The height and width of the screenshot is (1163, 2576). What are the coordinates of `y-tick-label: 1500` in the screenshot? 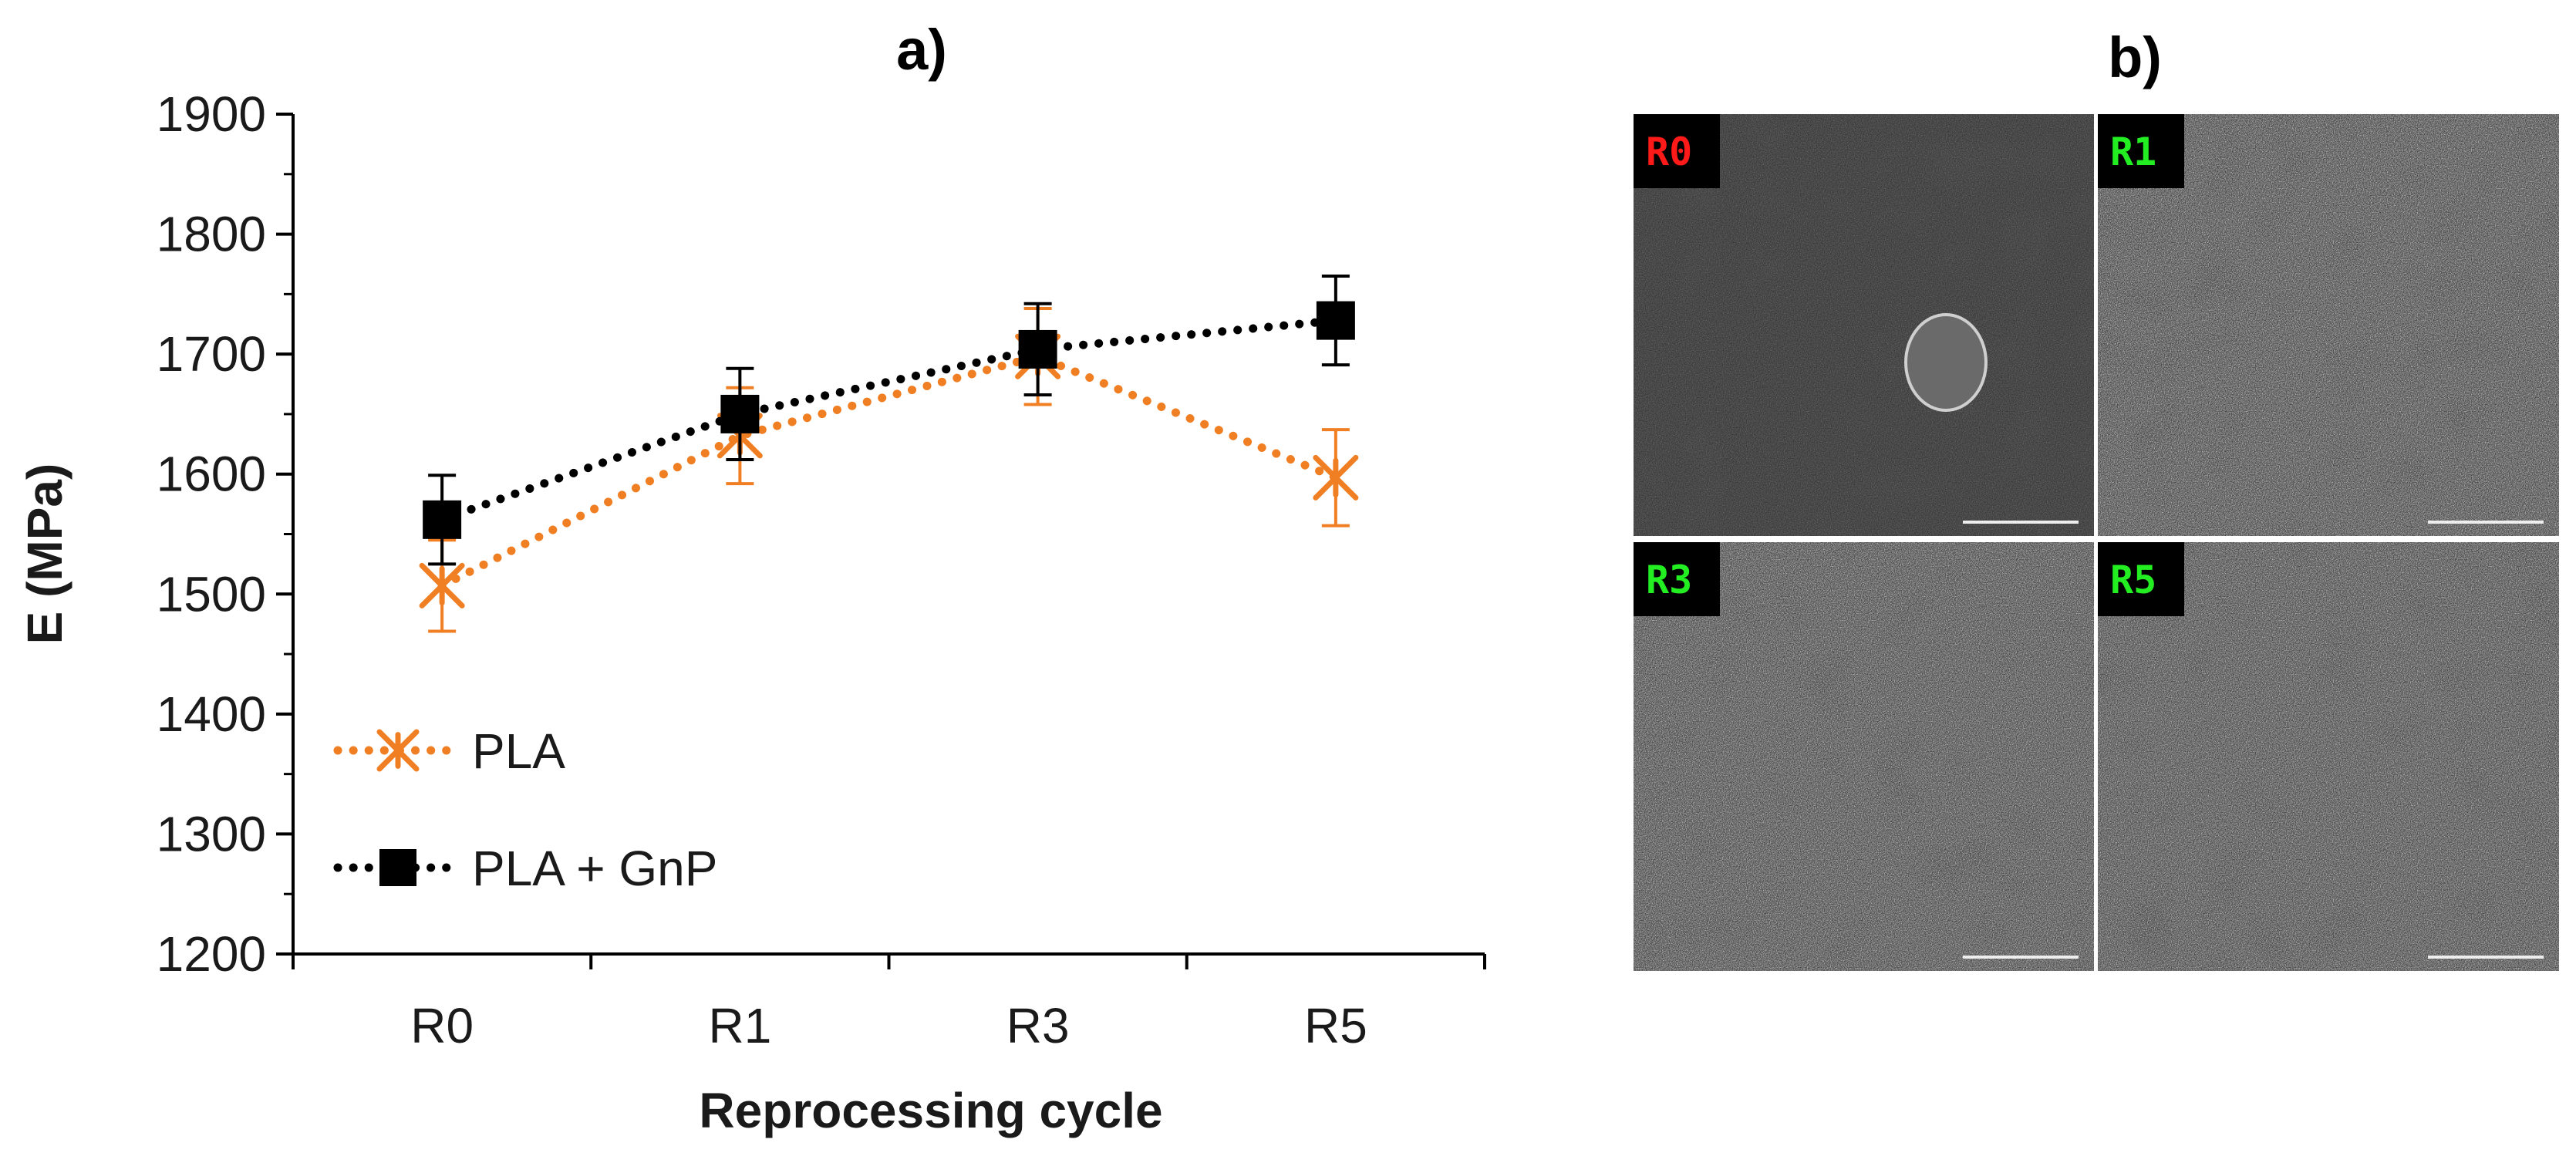 It's located at (211, 594).